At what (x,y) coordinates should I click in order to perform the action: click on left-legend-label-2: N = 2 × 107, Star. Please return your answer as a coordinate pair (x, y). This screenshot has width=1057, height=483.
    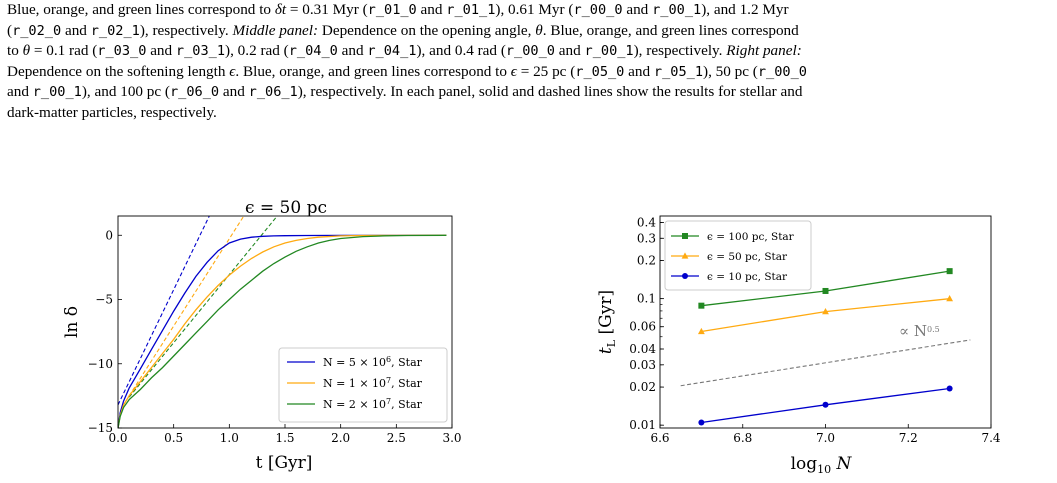
    Looking at the image, I should click on (373, 404).